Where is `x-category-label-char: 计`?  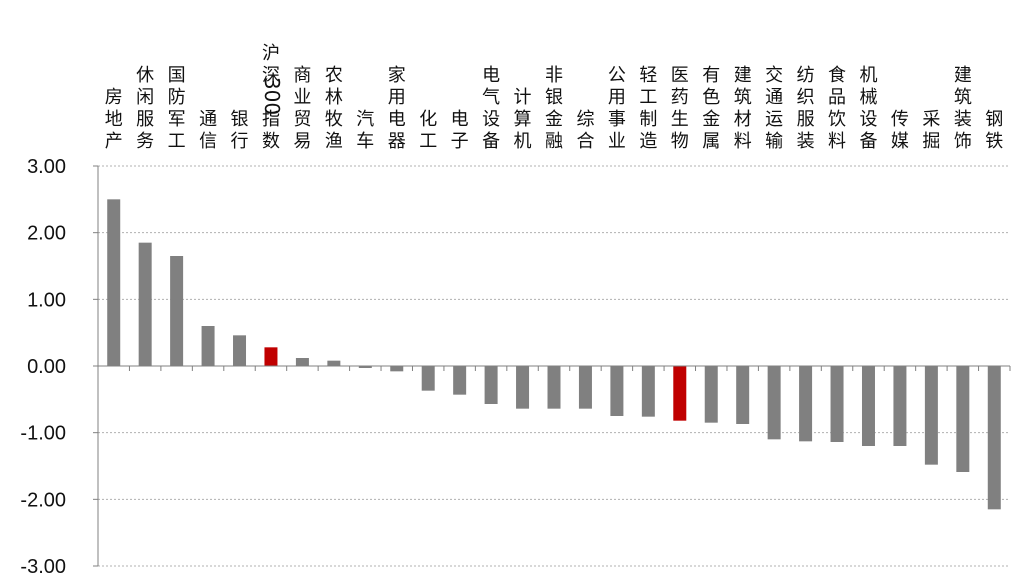 x-category-label-char: 计 is located at coordinates (523, 97).